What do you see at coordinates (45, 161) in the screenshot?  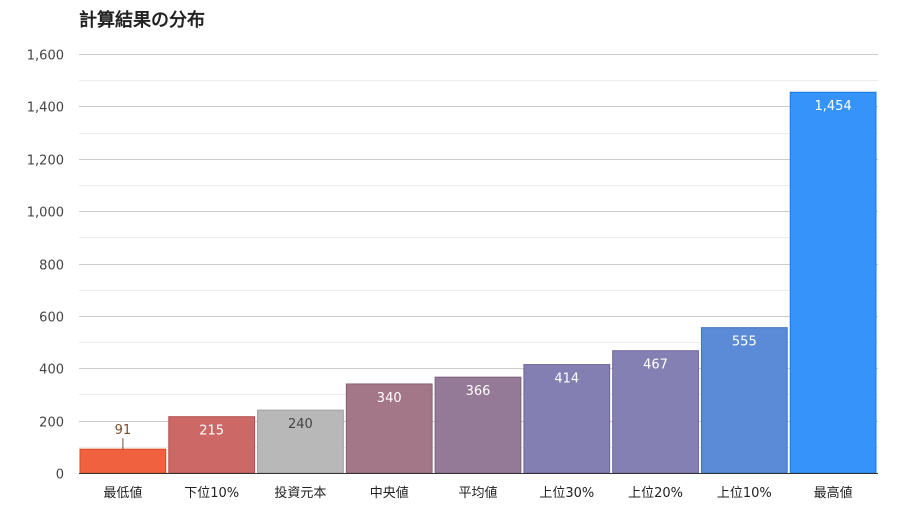 I see `y-tick-label: 1,200` at bounding box center [45, 161].